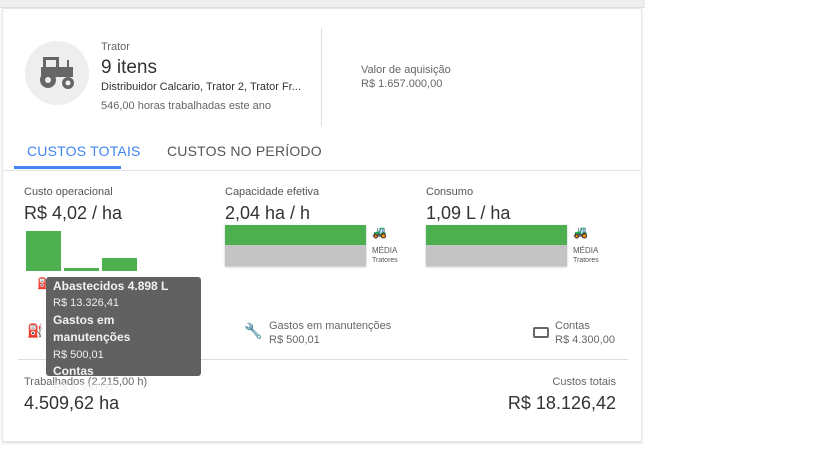 The image size is (819, 460). I want to click on page-title: 9 itens, so click(129, 67).